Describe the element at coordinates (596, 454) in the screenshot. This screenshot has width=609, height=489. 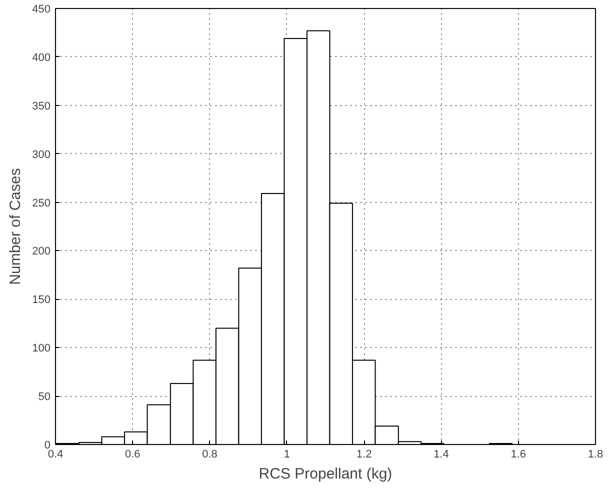
I see `x-tick-label: 1.8` at that location.